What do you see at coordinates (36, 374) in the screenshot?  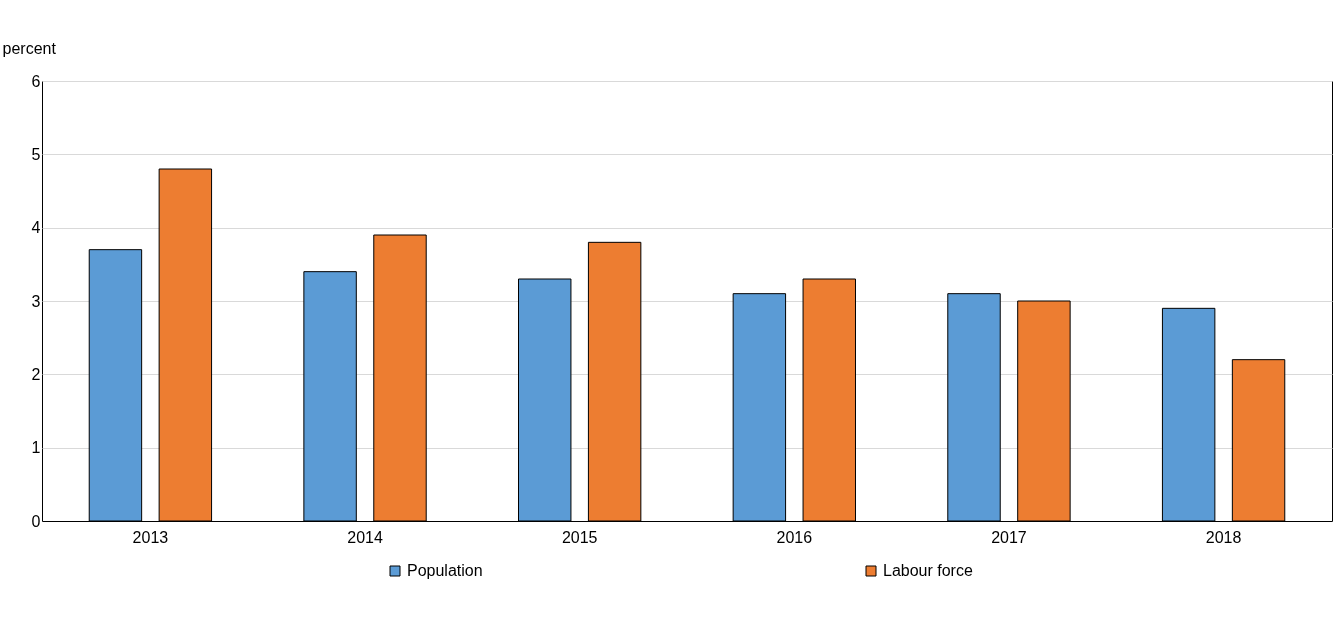 I see `y-tick-label: 2` at bounding box center [36, 374].